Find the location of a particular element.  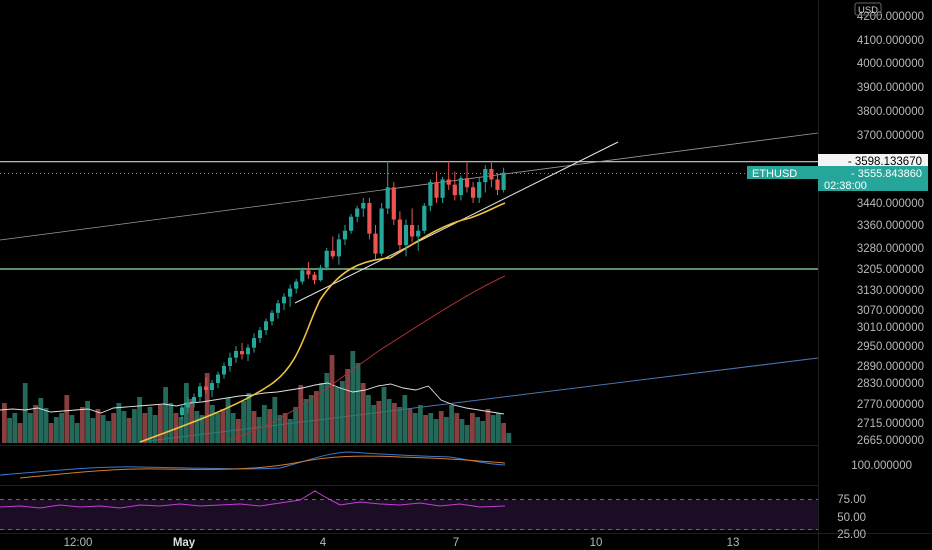

price-tick-label: 3130.000000 is located at coordinates (890, 291).